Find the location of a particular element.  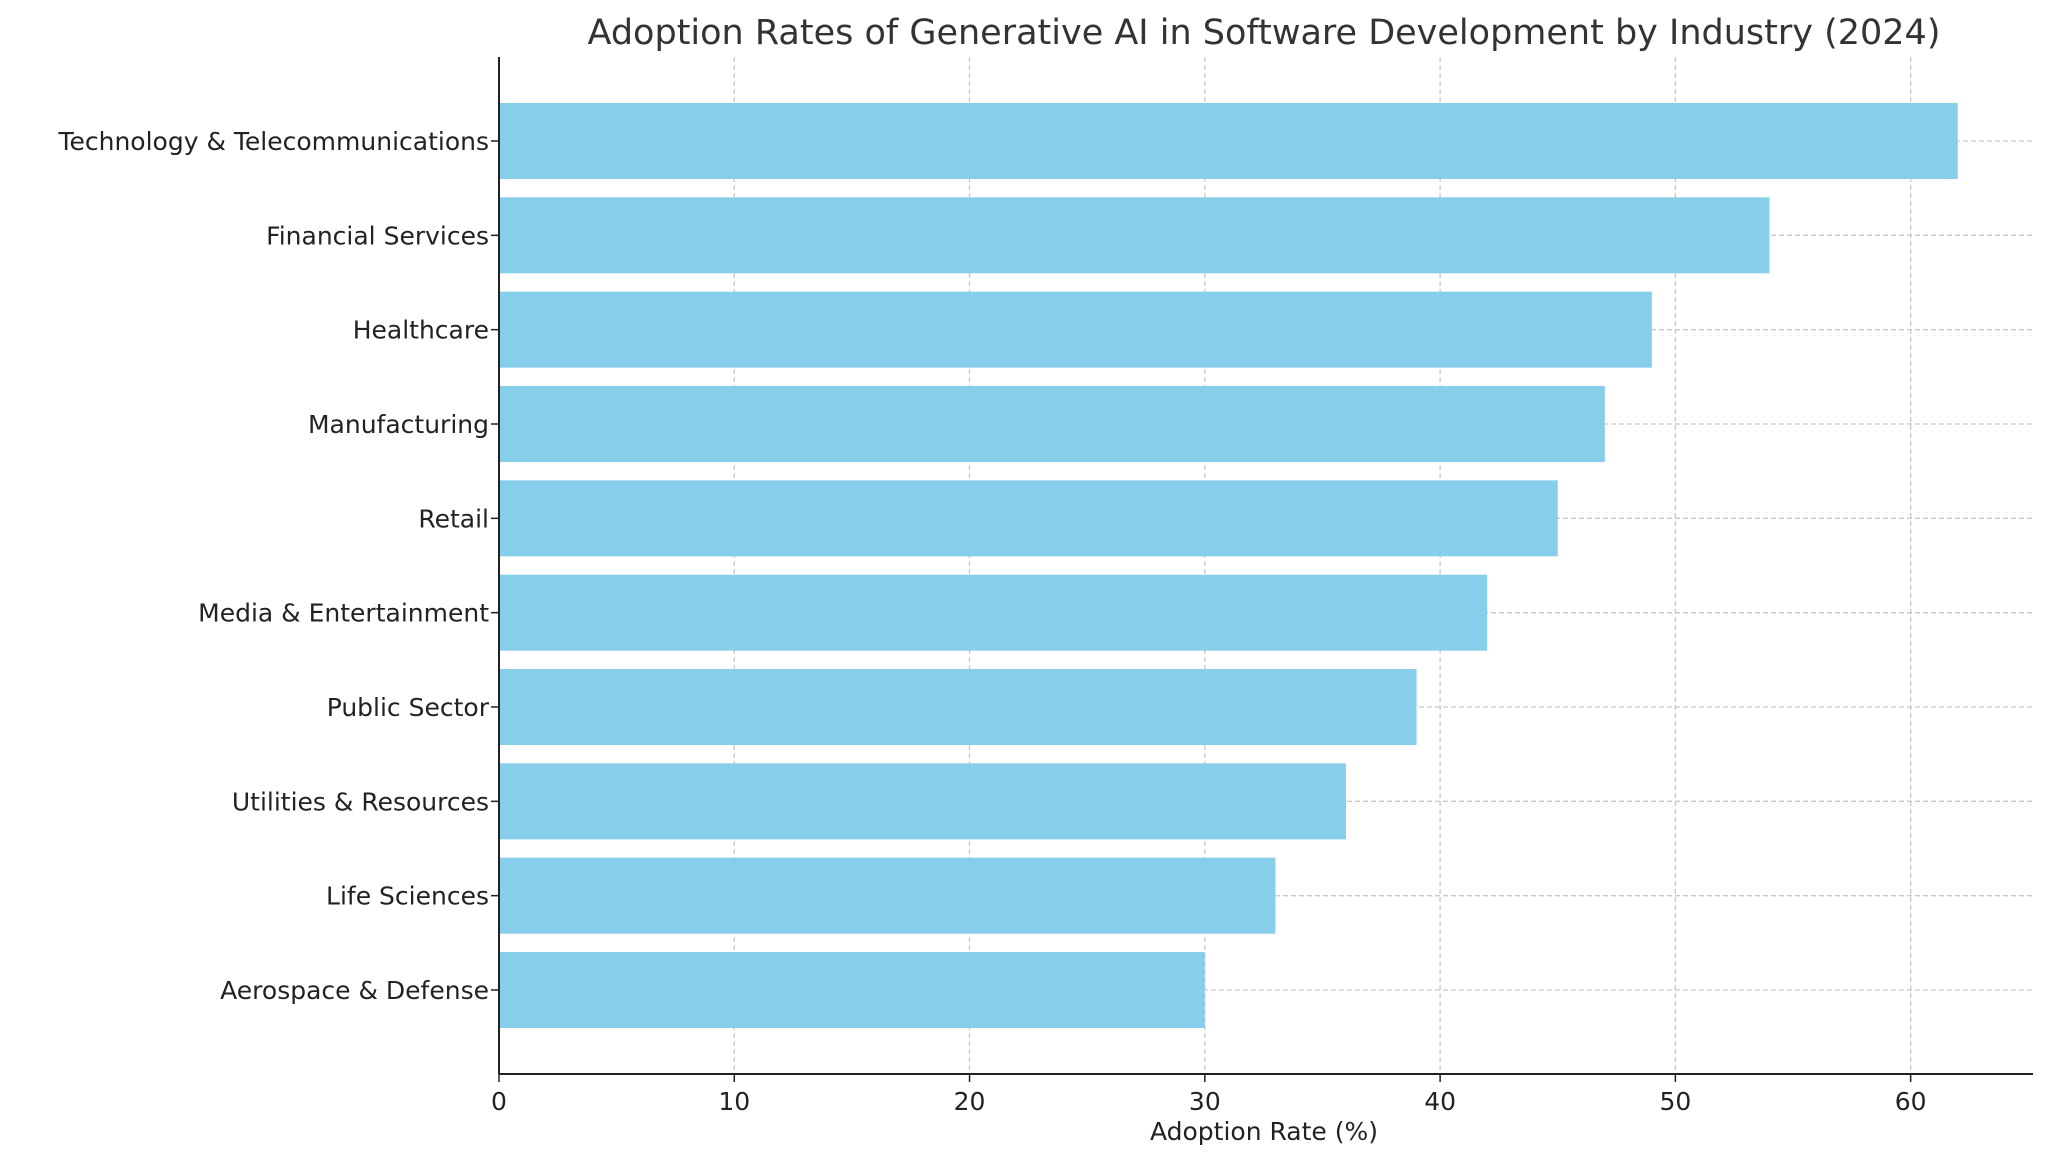

x-tick-label: 50 is located at coordinates (1675, 1101).